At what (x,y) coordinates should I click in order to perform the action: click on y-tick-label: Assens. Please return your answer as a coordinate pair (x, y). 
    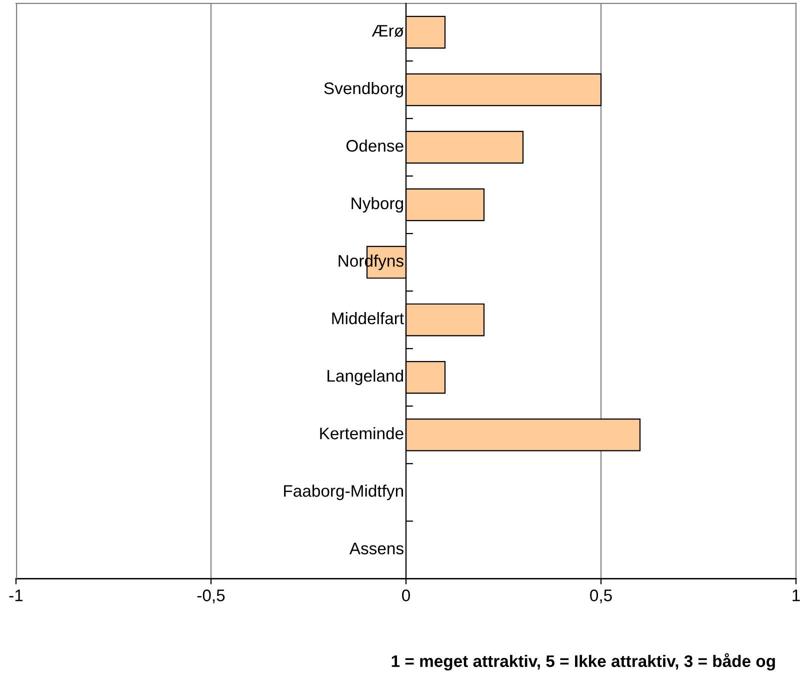
    Looking at the image, I should click on (376, 548).